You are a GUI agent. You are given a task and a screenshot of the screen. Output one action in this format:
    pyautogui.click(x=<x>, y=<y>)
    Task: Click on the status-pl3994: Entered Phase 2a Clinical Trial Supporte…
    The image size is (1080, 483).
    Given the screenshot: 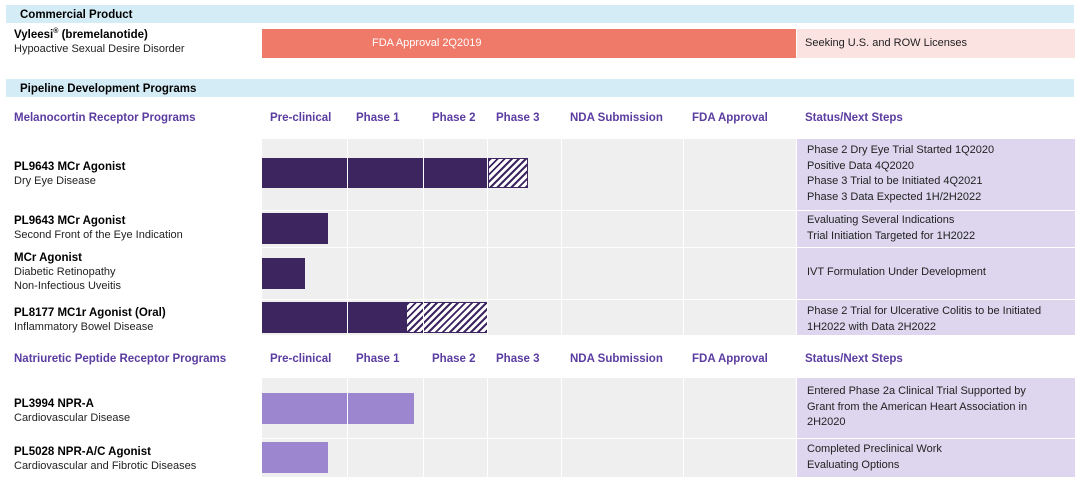 What is the action you would take?
    pyautogui.click(x=936, y=407)
    